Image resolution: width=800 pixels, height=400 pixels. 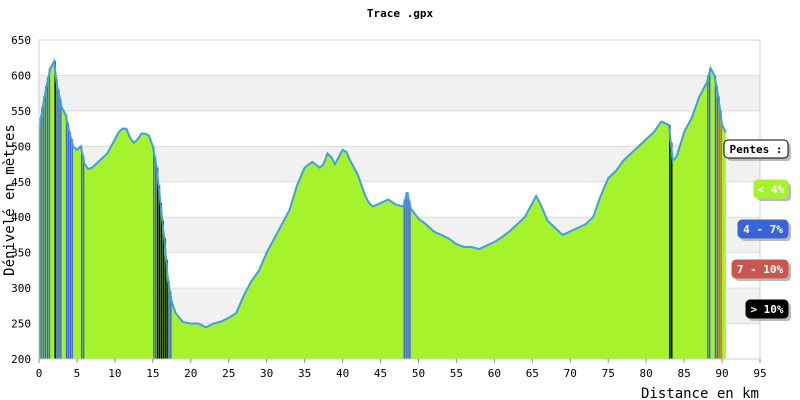 I want to click on legend-title-box, so click(x=756, y=149).